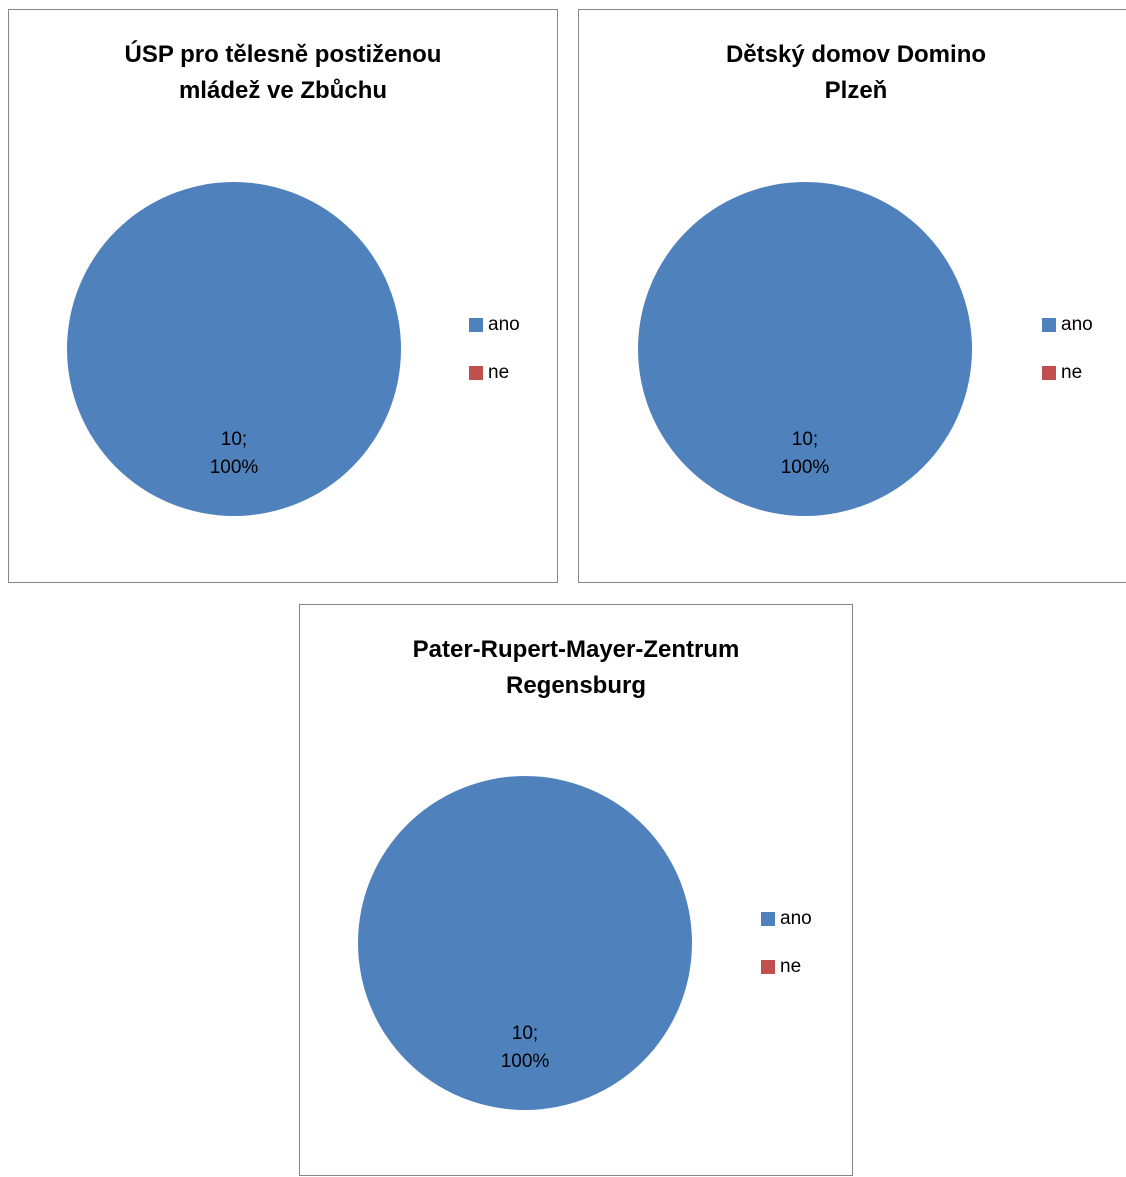  What do you see at coordinates (576, 649) in the screenshot?
I see `chart-title-line: Pater-Rupert-Mayer-Zentrum` at bounding box center [576, 649].